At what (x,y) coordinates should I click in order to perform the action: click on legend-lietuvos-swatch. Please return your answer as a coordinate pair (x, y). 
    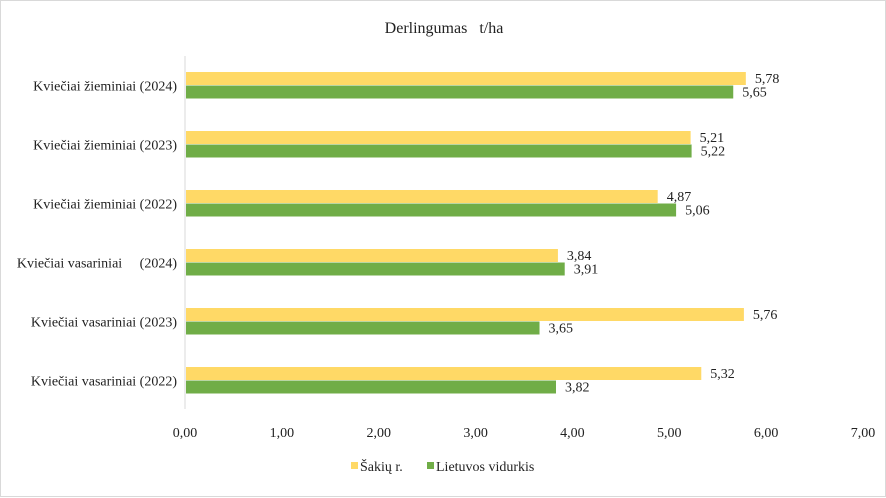
    Looking at the image, I should click on (430, 465).